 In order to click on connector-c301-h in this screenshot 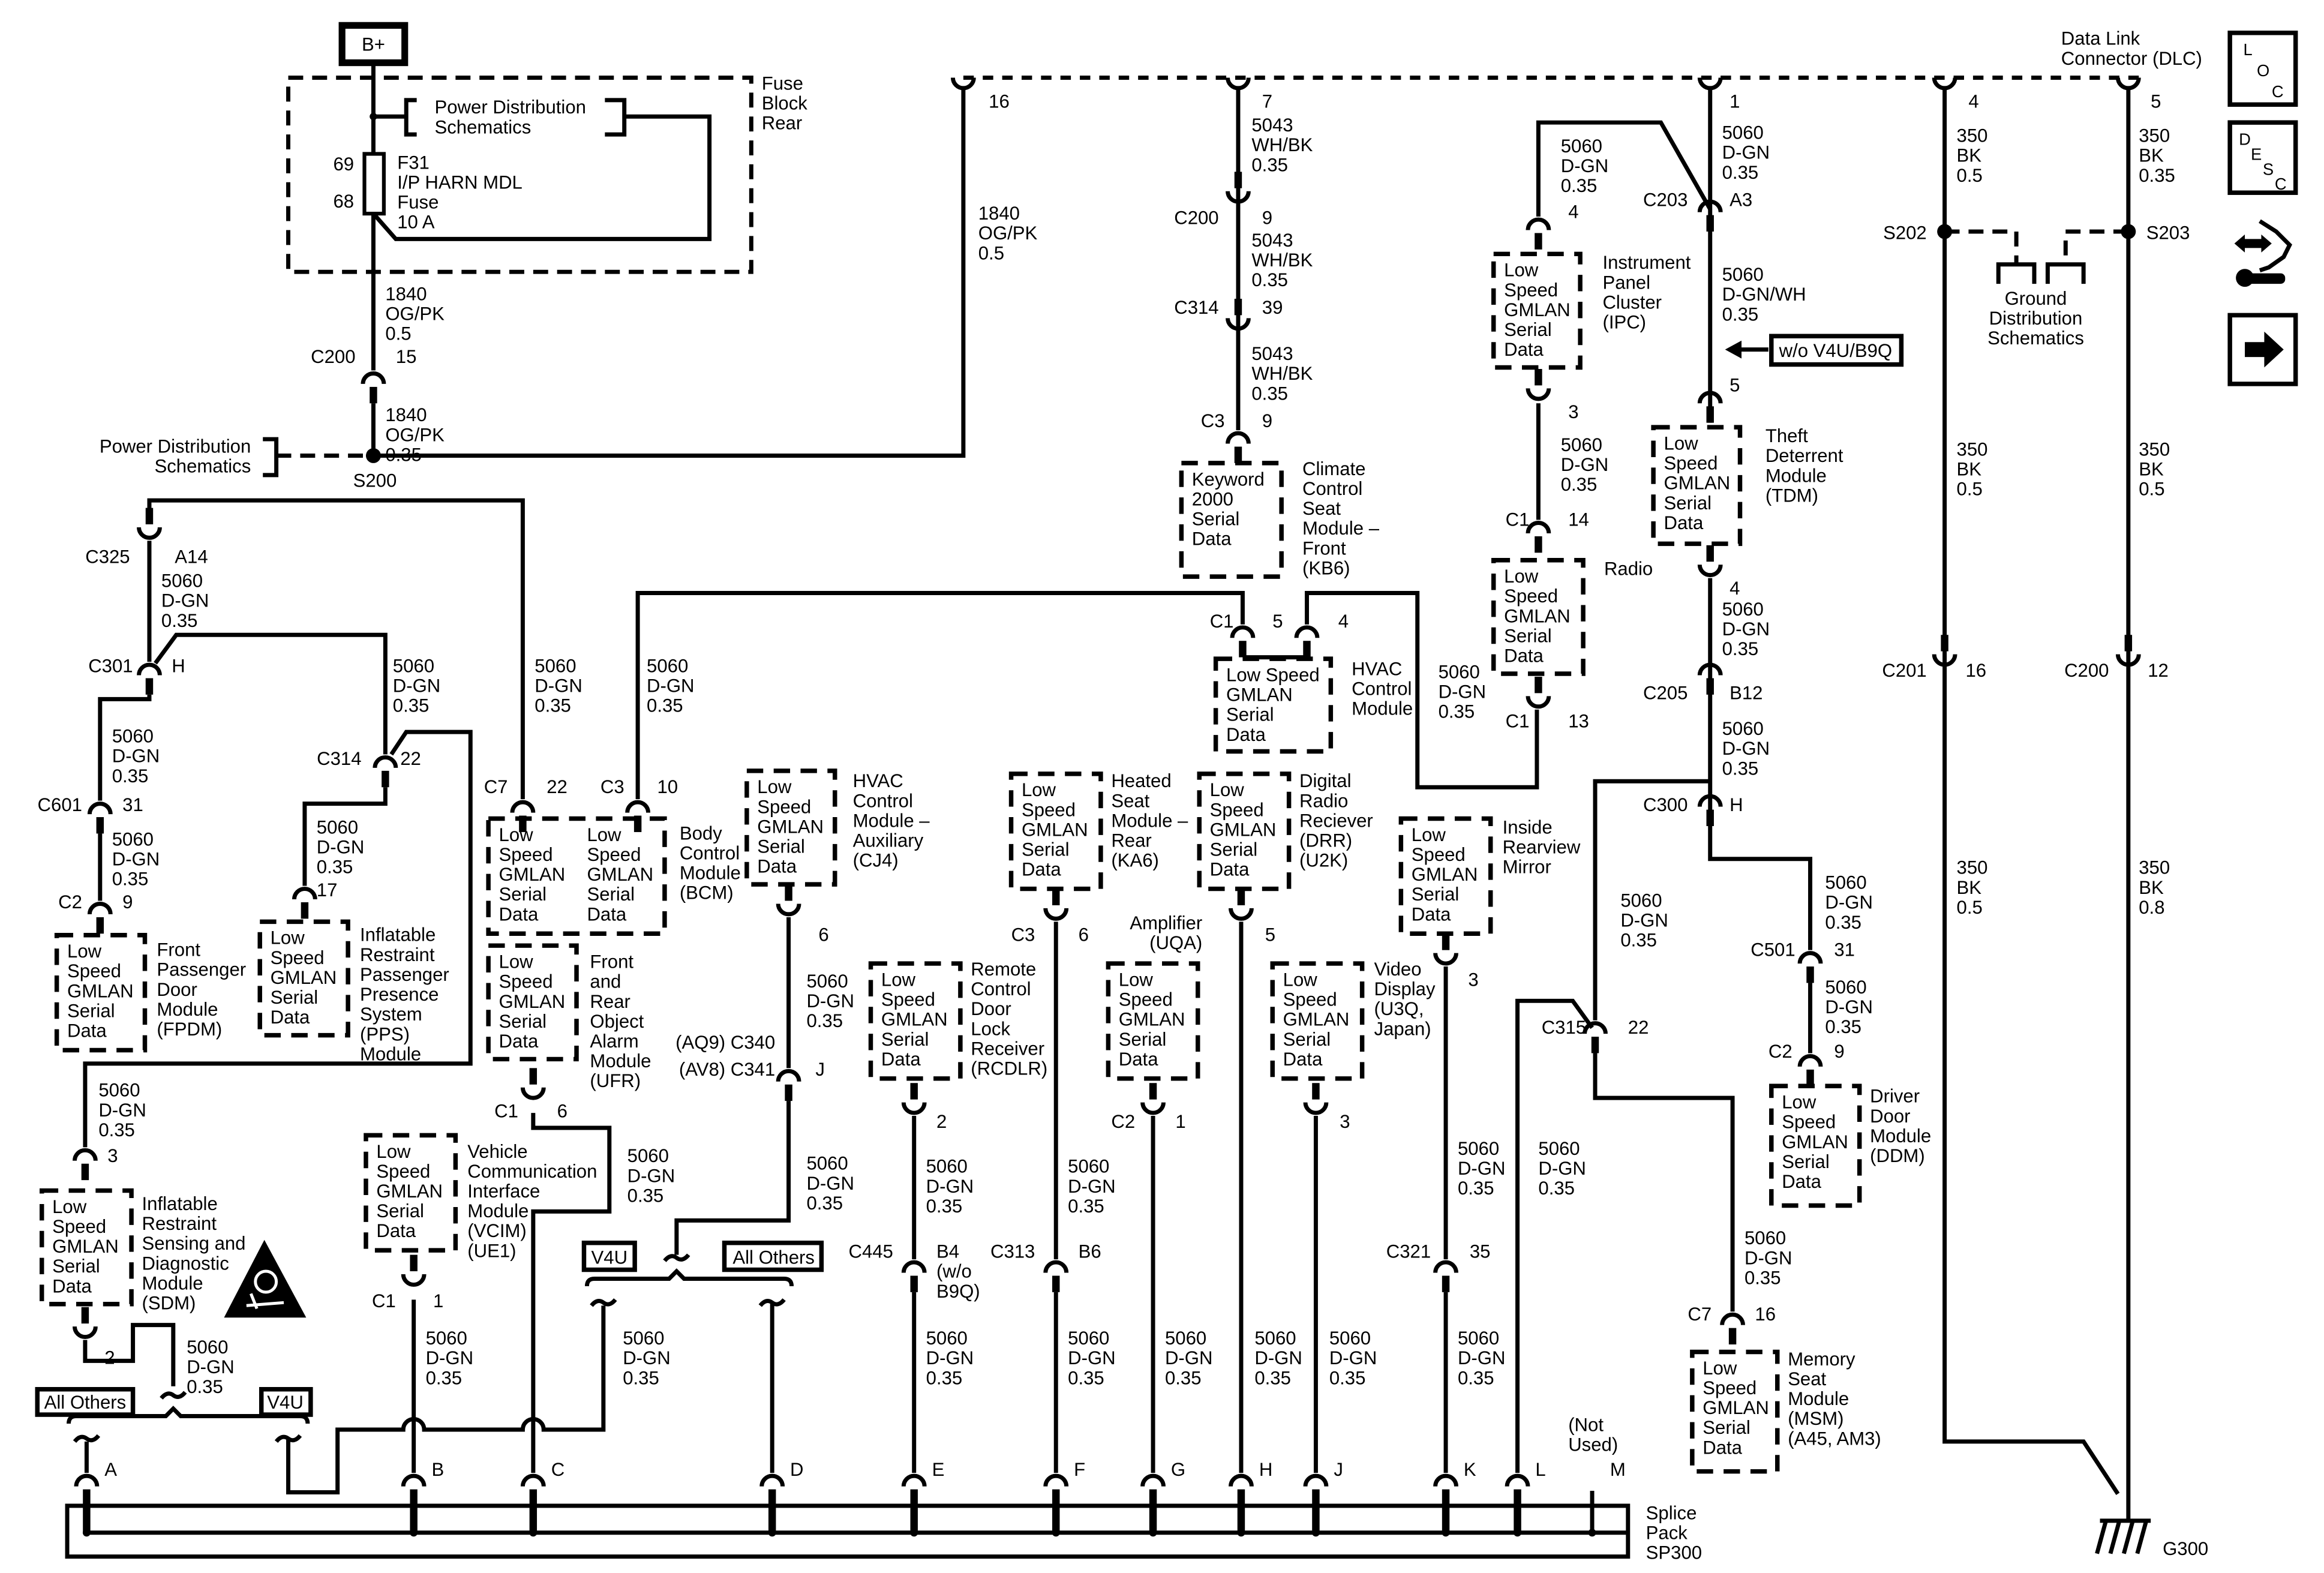, I will do `click(149, 679)`.